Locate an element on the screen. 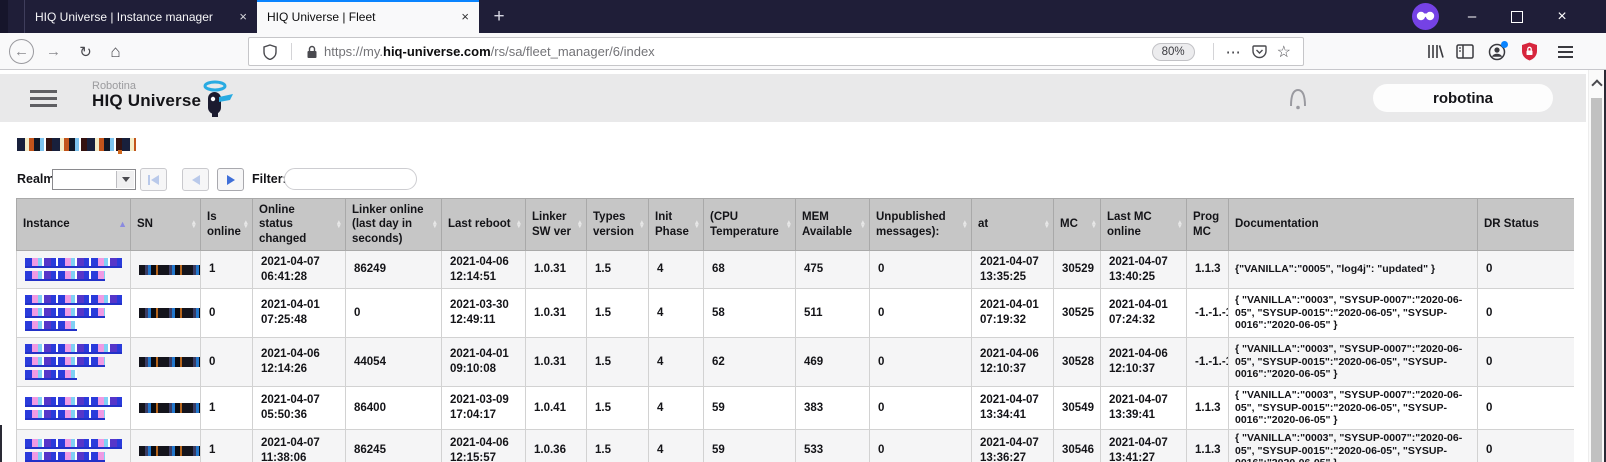  column-header-linker_sw_ver: Linker SW ver ▲ ▼ is located at coordinates (556, 225).